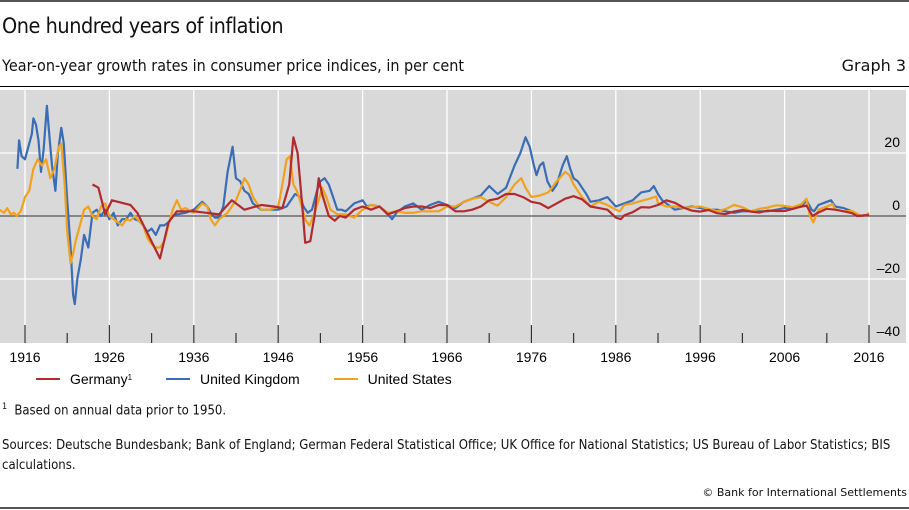  I want to click on y-tick-label: 0, so click(896, 205).